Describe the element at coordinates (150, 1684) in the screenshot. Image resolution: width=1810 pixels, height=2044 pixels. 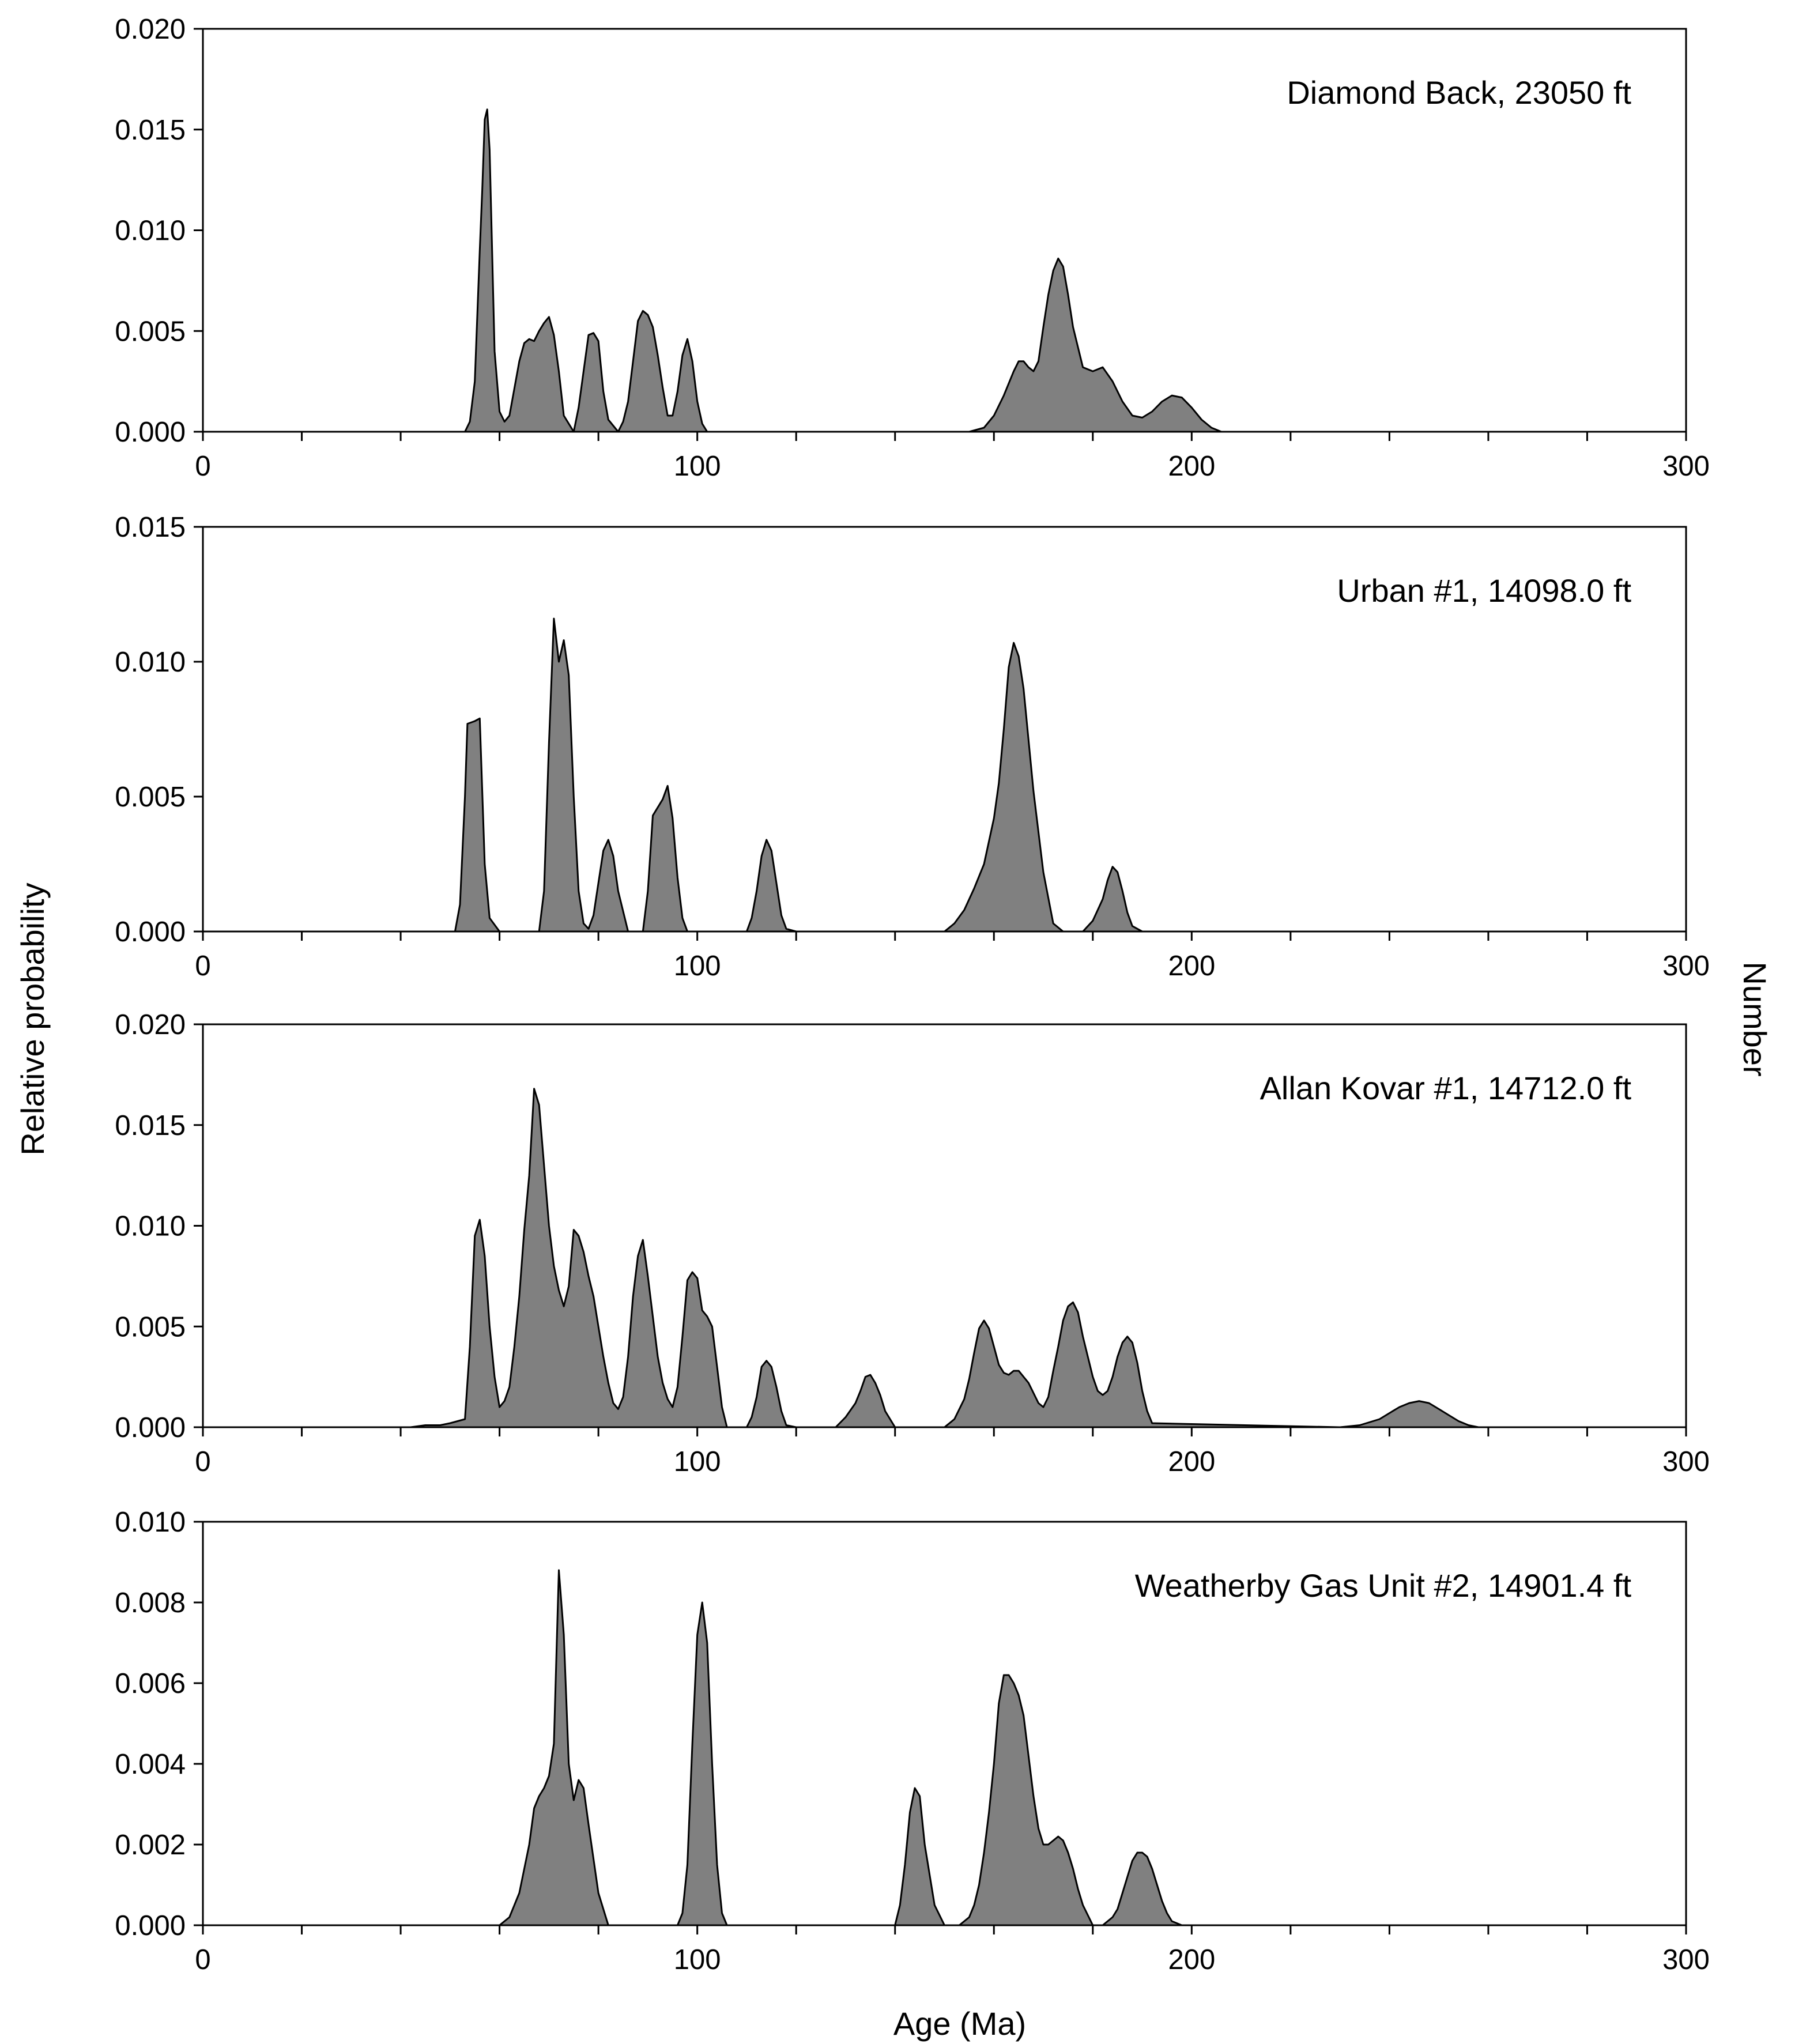
I see `y-tick-label: 0.006` at that location.